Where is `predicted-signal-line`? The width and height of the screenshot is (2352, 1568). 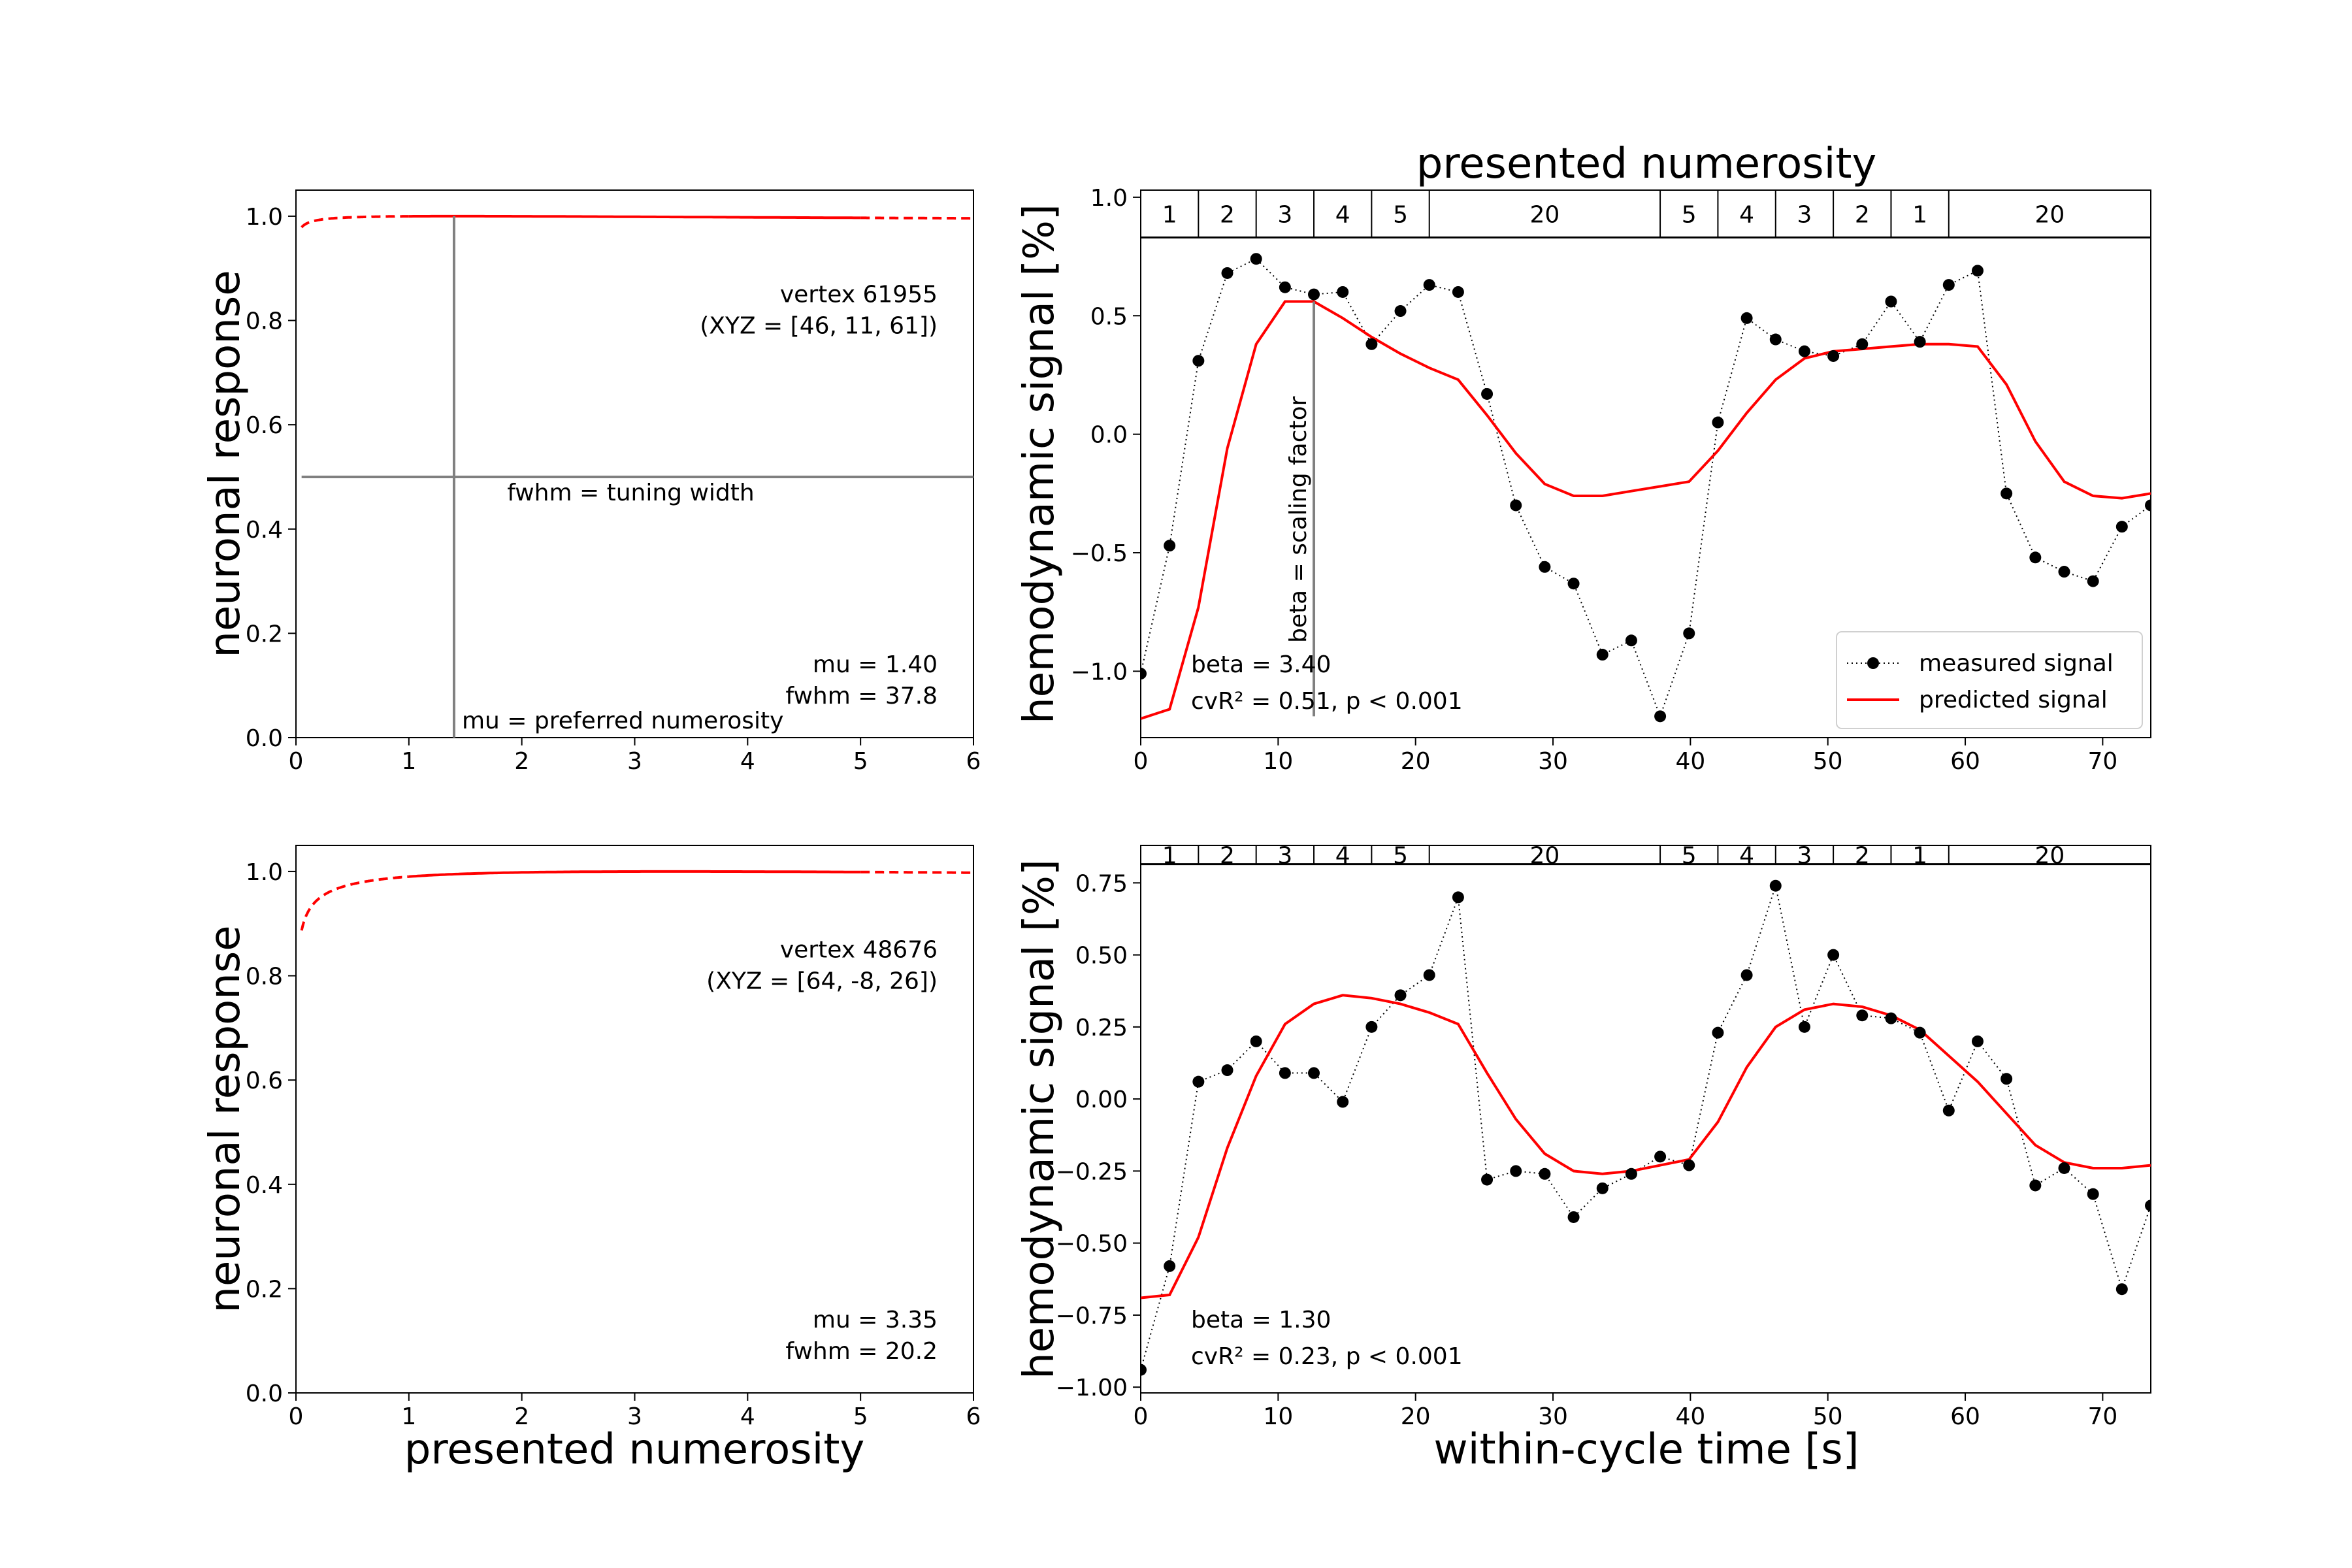
predicted-signal-line is located at coordinates (1646, 1146).